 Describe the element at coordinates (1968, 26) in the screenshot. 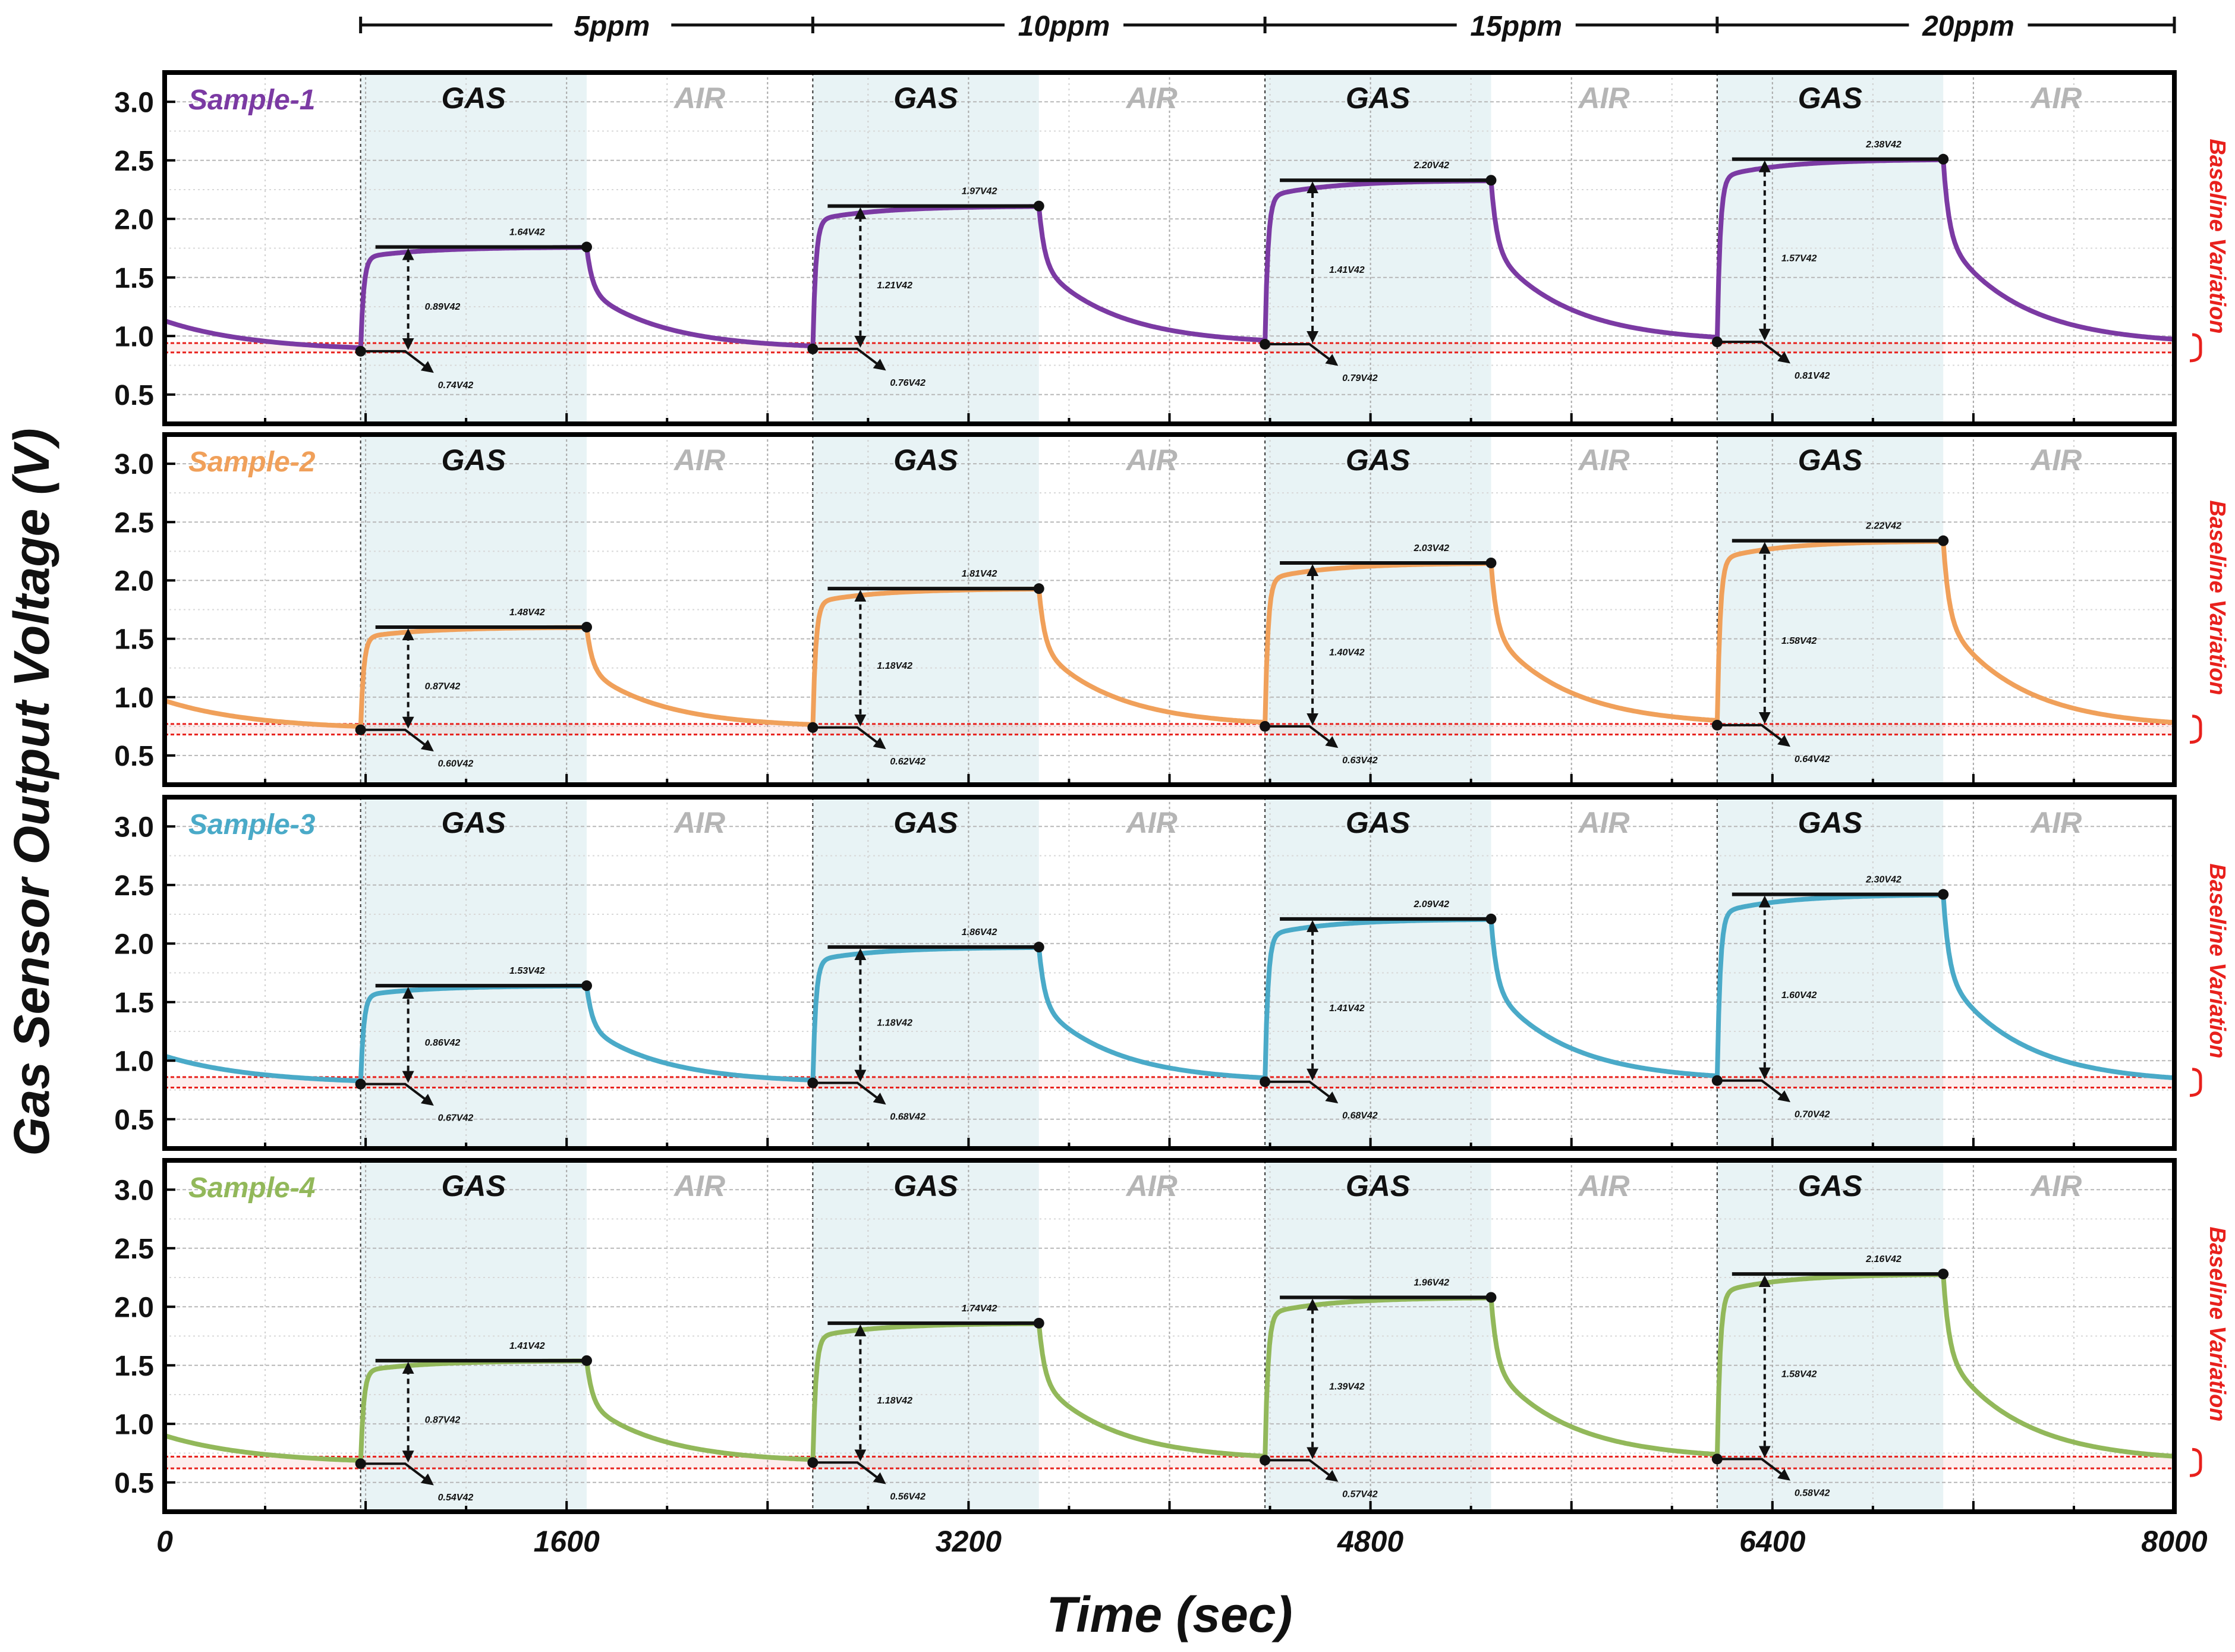

I see `concentration-label: 20ppm` at that location.